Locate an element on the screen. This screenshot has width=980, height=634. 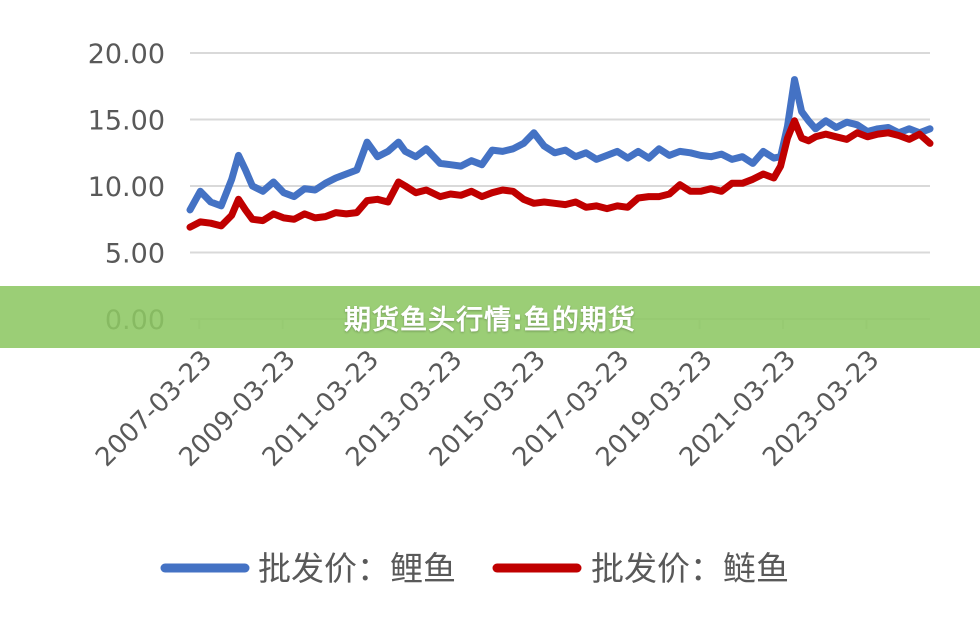
title-banner: 期货鱼头行情:鱼的期货 is located at coordinates (490, 317).